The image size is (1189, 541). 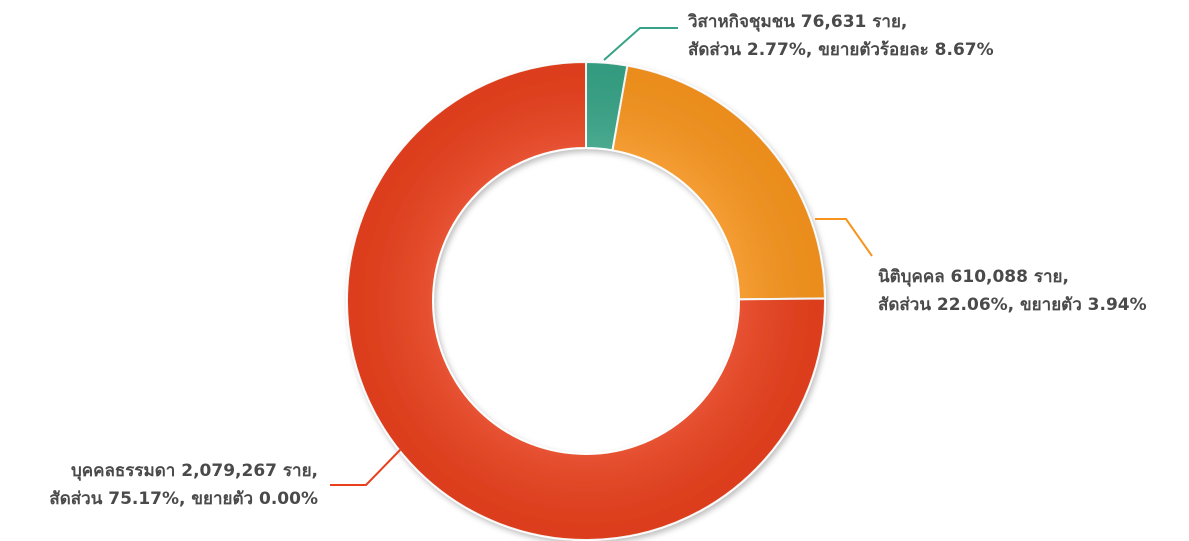 I want to click on label-name: วิสาหกิจชุมชน 76,631 ราย,, so click(x=798, y=22).